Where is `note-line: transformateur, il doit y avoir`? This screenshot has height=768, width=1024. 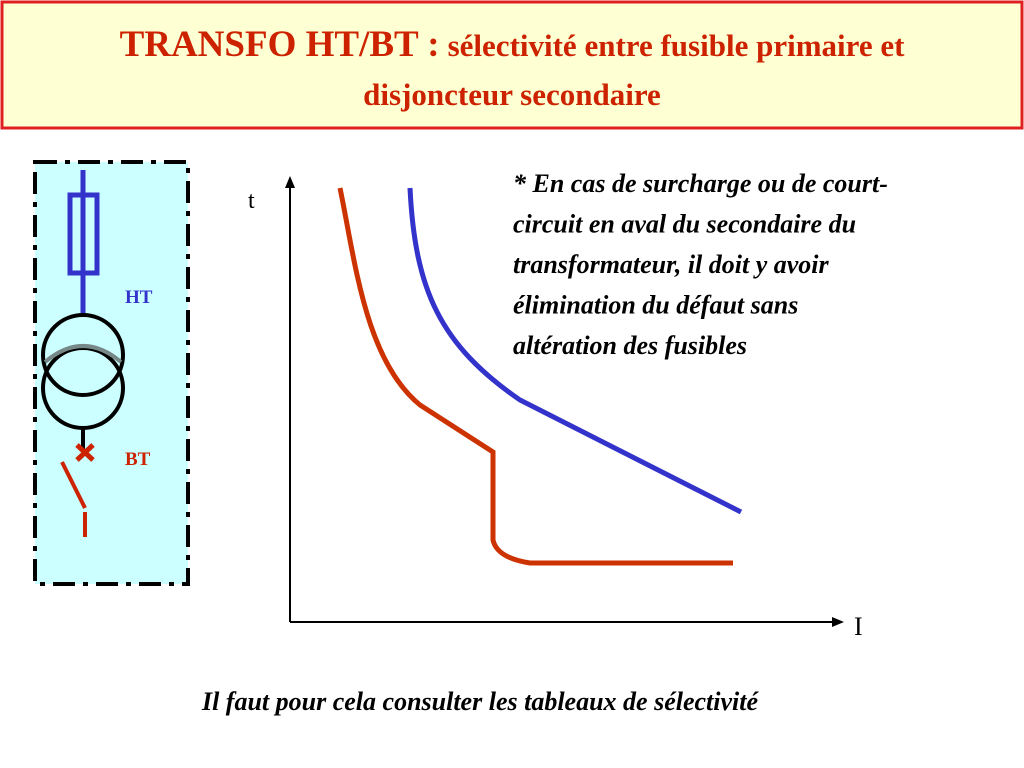 note-line: transformateur, il doit y avoir is located at coordinates (671, 264).